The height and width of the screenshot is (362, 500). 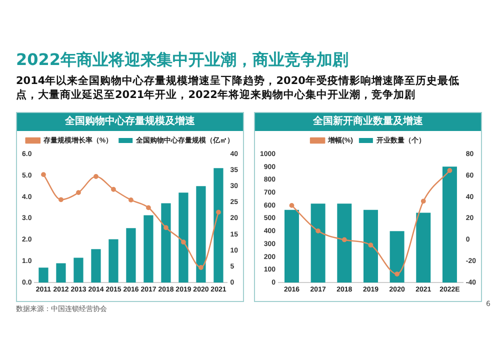 I want to click on chart-title: 全国购物中心存量规模及增速, so click(x=130, y=122).